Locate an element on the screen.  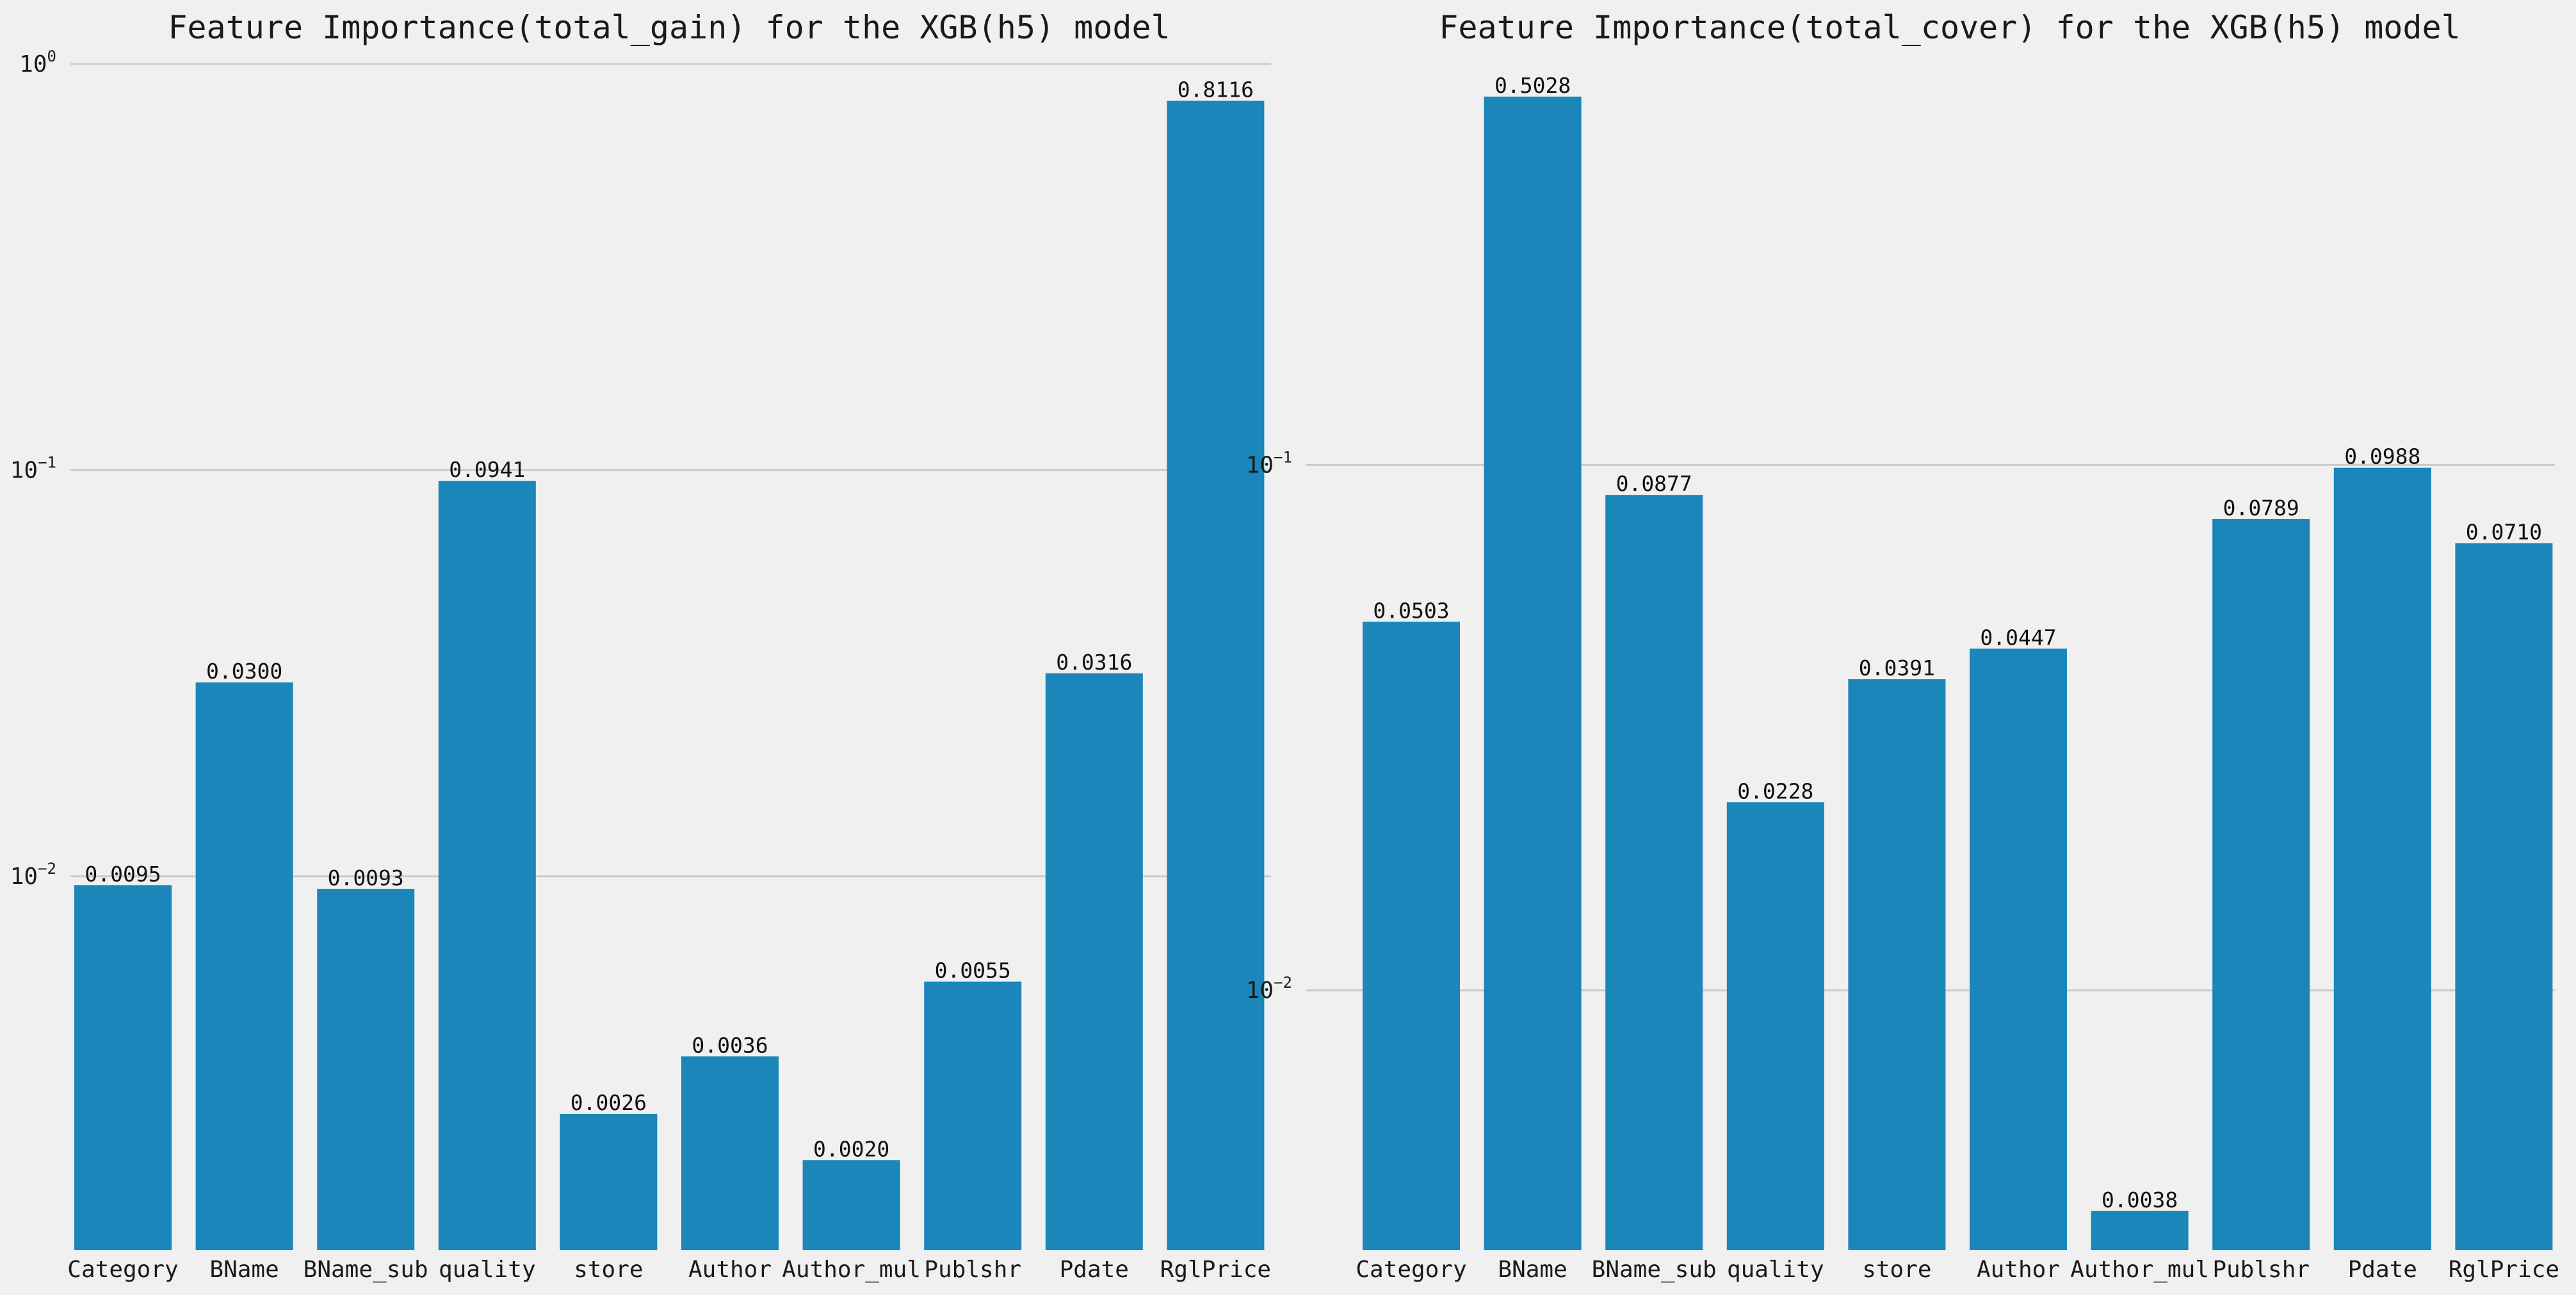
data-label: 0.0391 is located at coordinates (1897, 668).